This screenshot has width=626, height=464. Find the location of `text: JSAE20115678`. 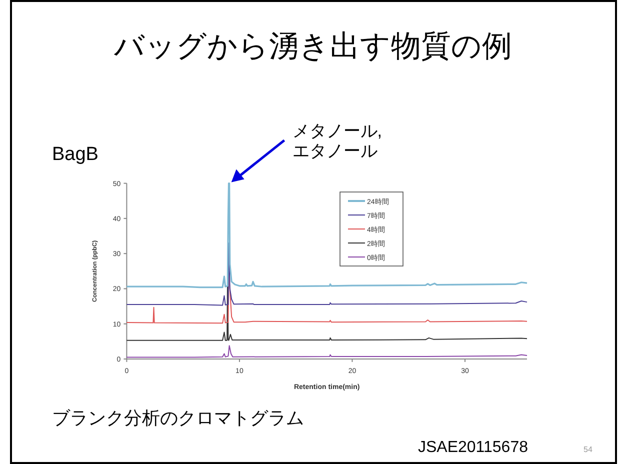

text: JSAE20115678 is located at coordinates (473, 447).